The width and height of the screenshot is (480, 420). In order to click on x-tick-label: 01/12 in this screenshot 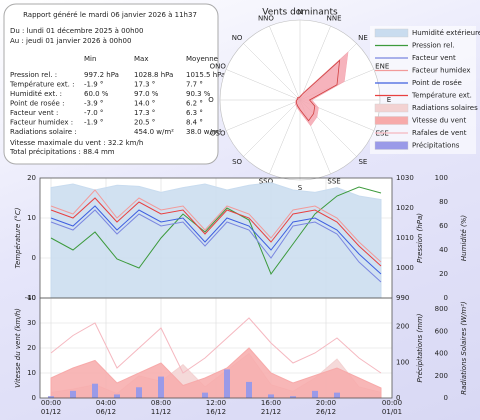, I will do `click(51, 412)`.